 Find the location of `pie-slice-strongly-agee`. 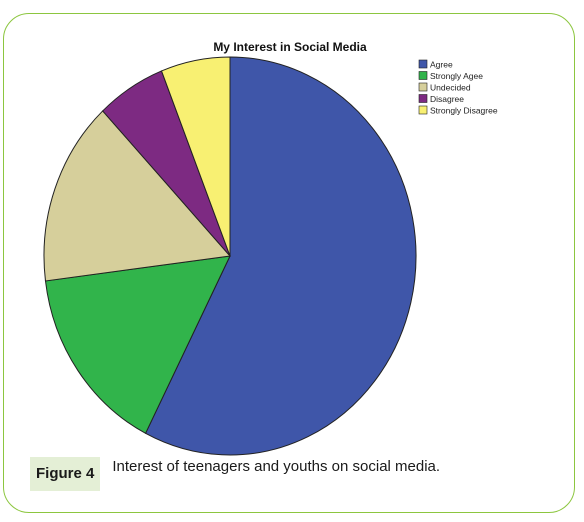

pie-slice-strongly-agee is located at coordinates (137, 345).